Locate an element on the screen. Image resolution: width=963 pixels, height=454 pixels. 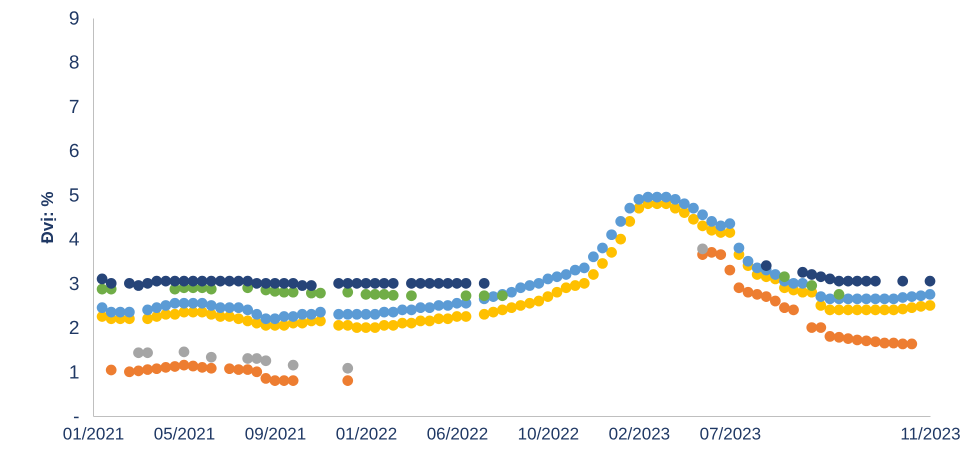
y-tick-label: 9 is located at coordinates (74, 19).